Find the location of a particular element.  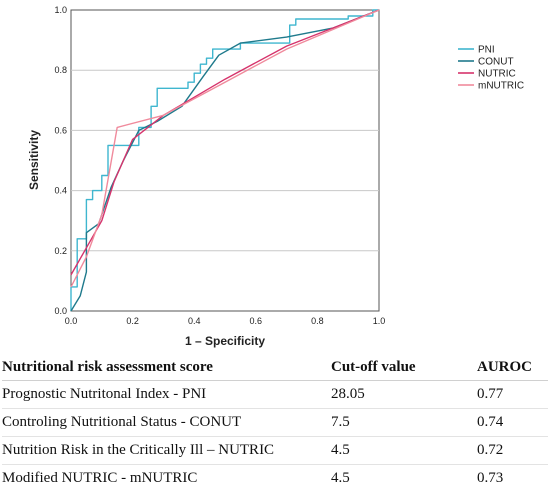

auroc-value: 0.72 is located at coordinates (512, 451).